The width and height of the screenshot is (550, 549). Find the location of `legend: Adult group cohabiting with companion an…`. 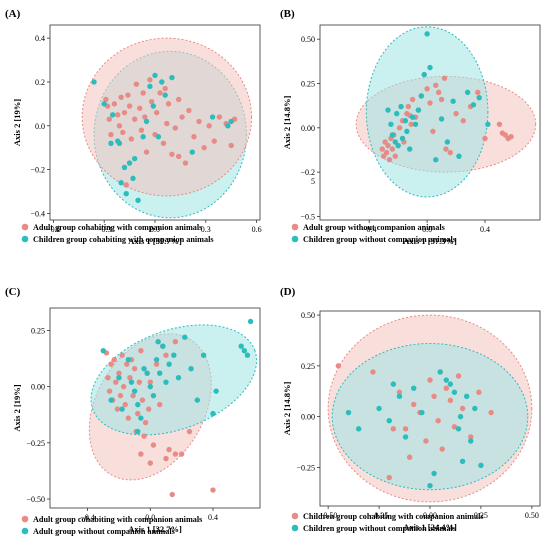

legend: Adult group cohabiting with companion an… is located at coordinates (117, 233).